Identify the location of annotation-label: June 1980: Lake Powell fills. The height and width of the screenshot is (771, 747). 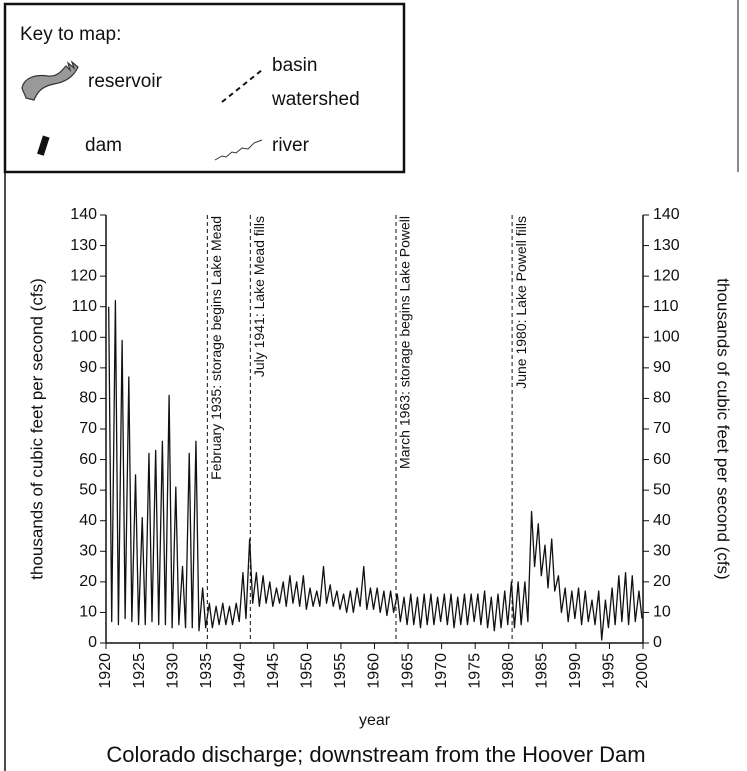
(521, 302).